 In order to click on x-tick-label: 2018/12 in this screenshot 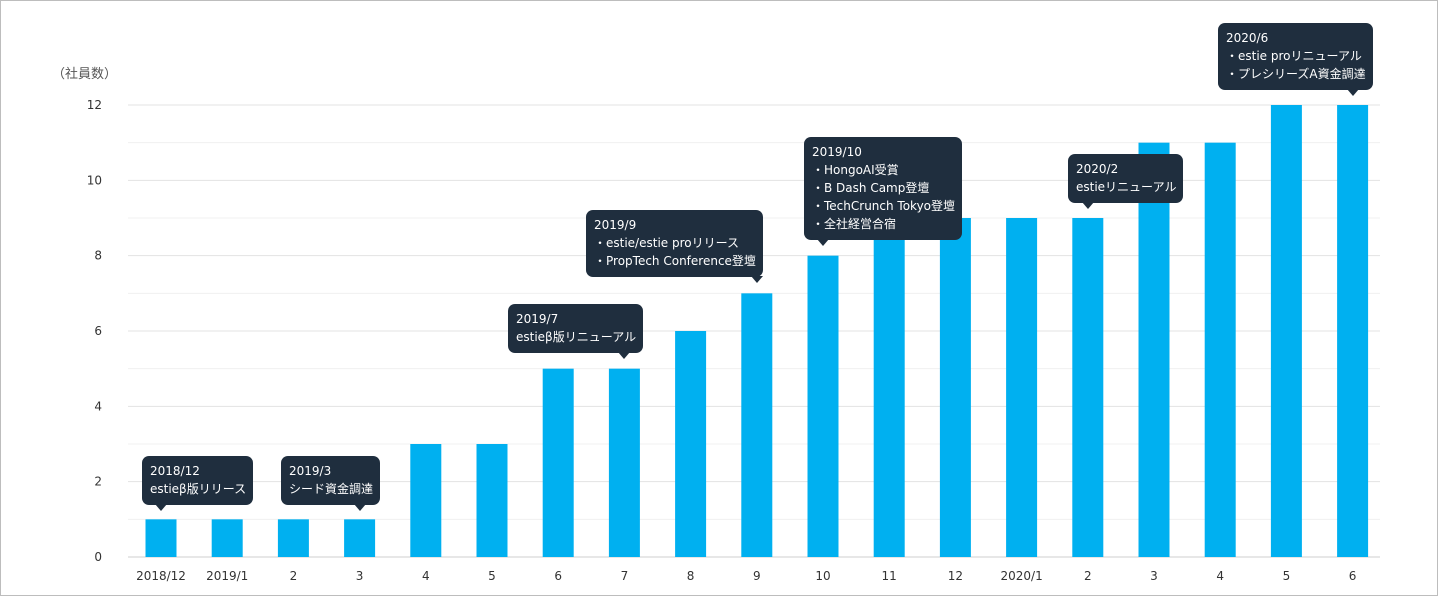, I will do `click(161, 576)`.